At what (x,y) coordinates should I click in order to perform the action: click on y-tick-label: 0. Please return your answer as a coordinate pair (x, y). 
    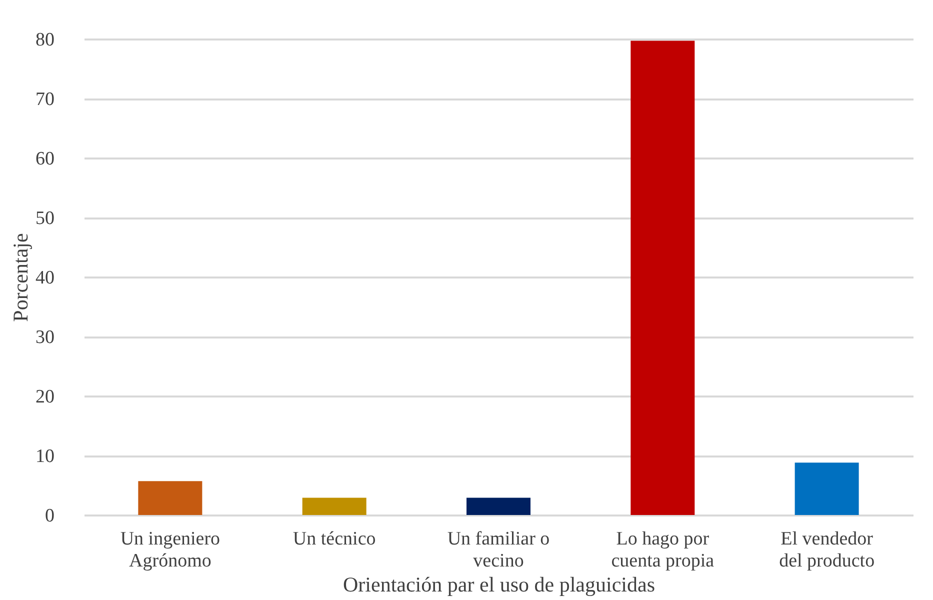
    Looking at the image, I should click on (49, 516).